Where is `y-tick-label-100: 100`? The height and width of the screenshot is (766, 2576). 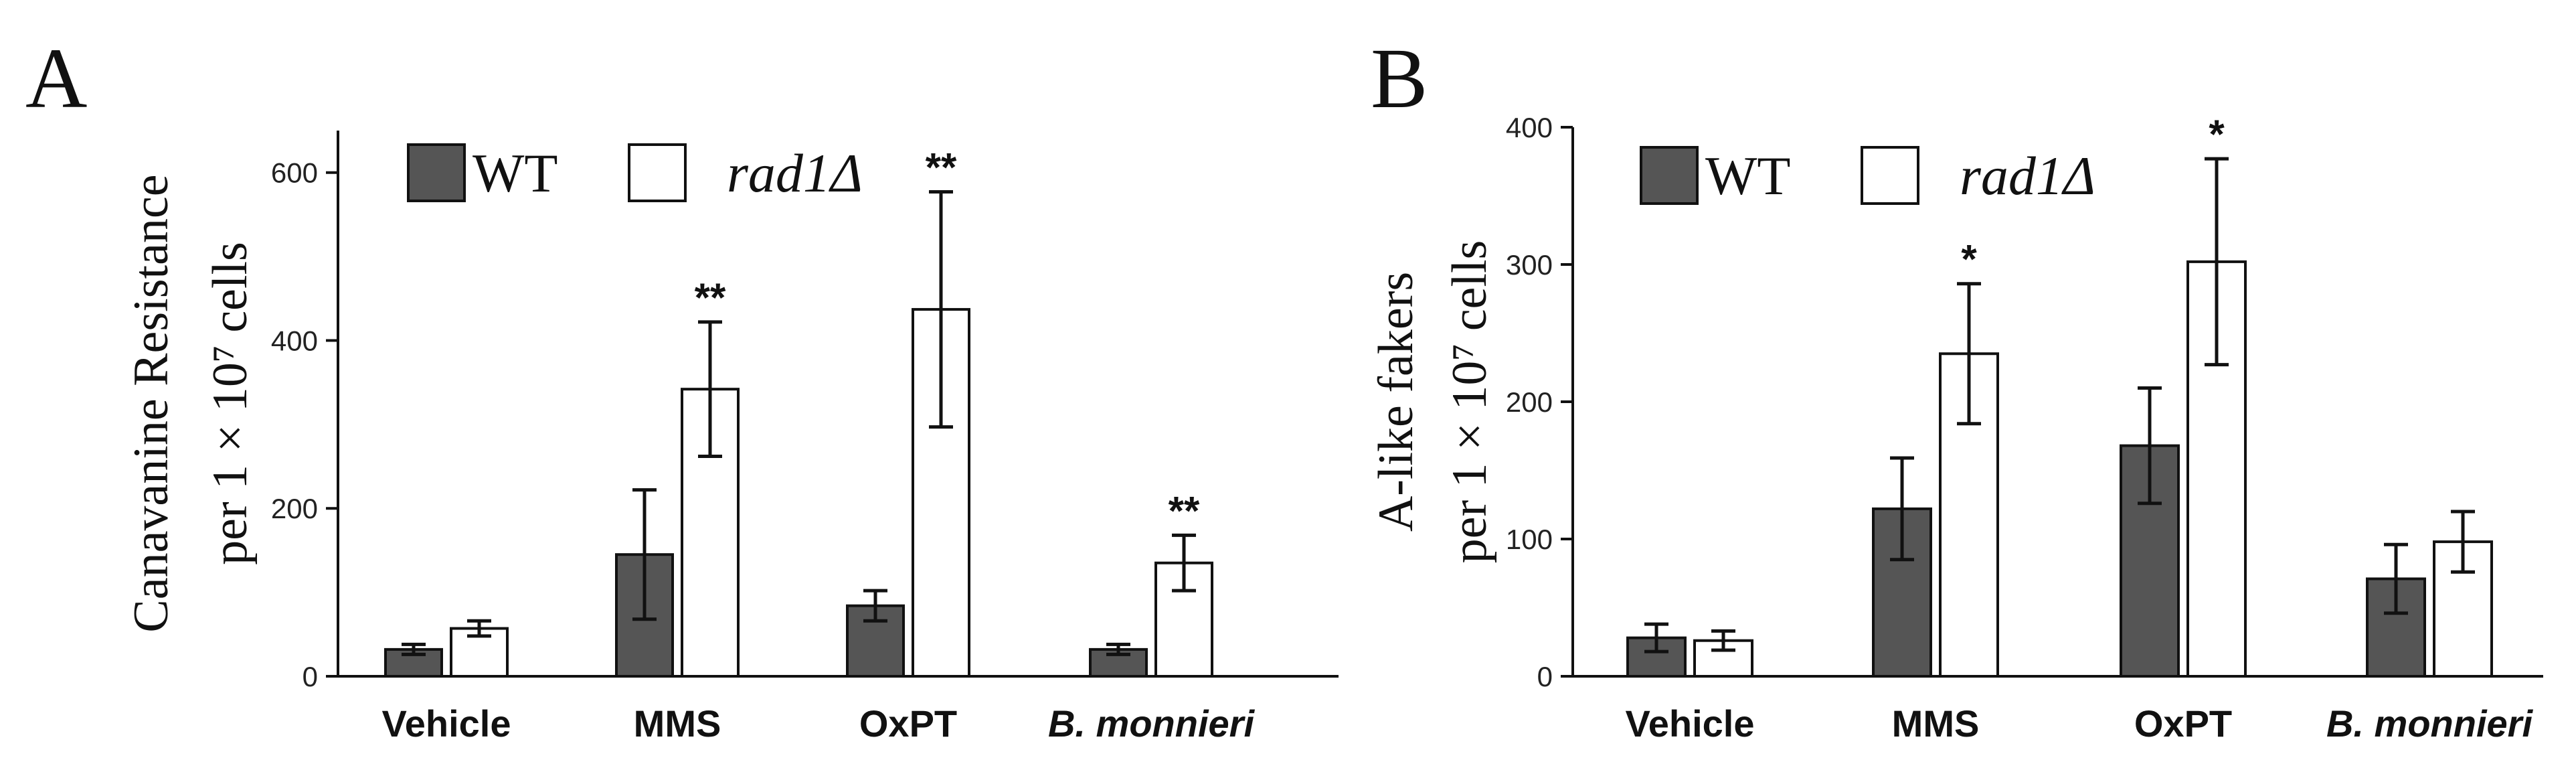
y-tick-label-100: 100 is located at coordinates (1529, 539).